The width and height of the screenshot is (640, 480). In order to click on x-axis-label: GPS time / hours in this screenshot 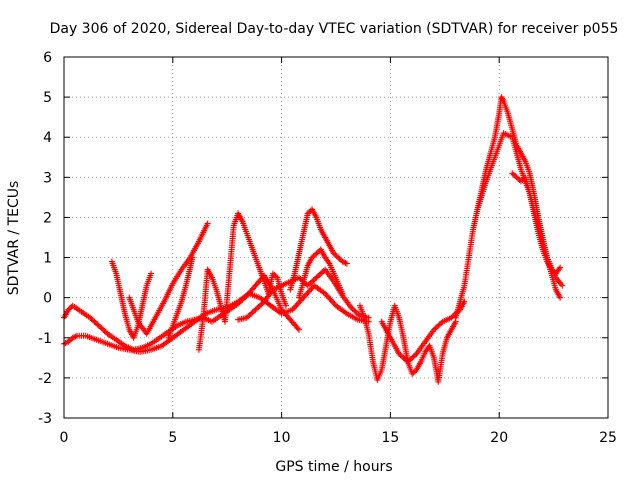, I will do `click(333, 467)`.